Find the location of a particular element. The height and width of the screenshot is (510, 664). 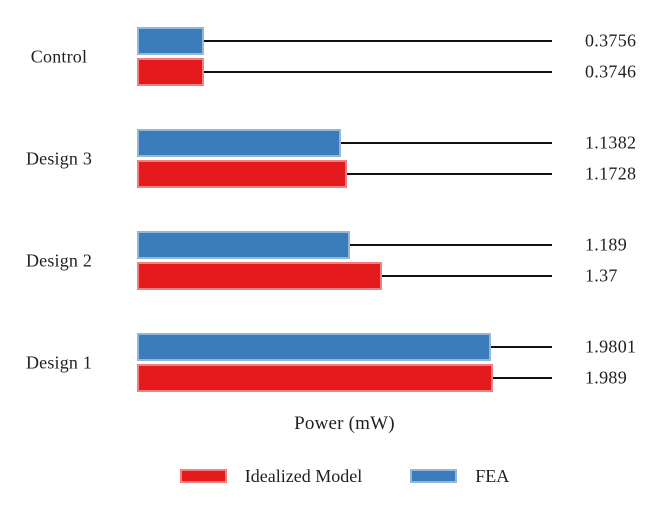

value-label: 1.9801 is located at coordinates (611, 346).